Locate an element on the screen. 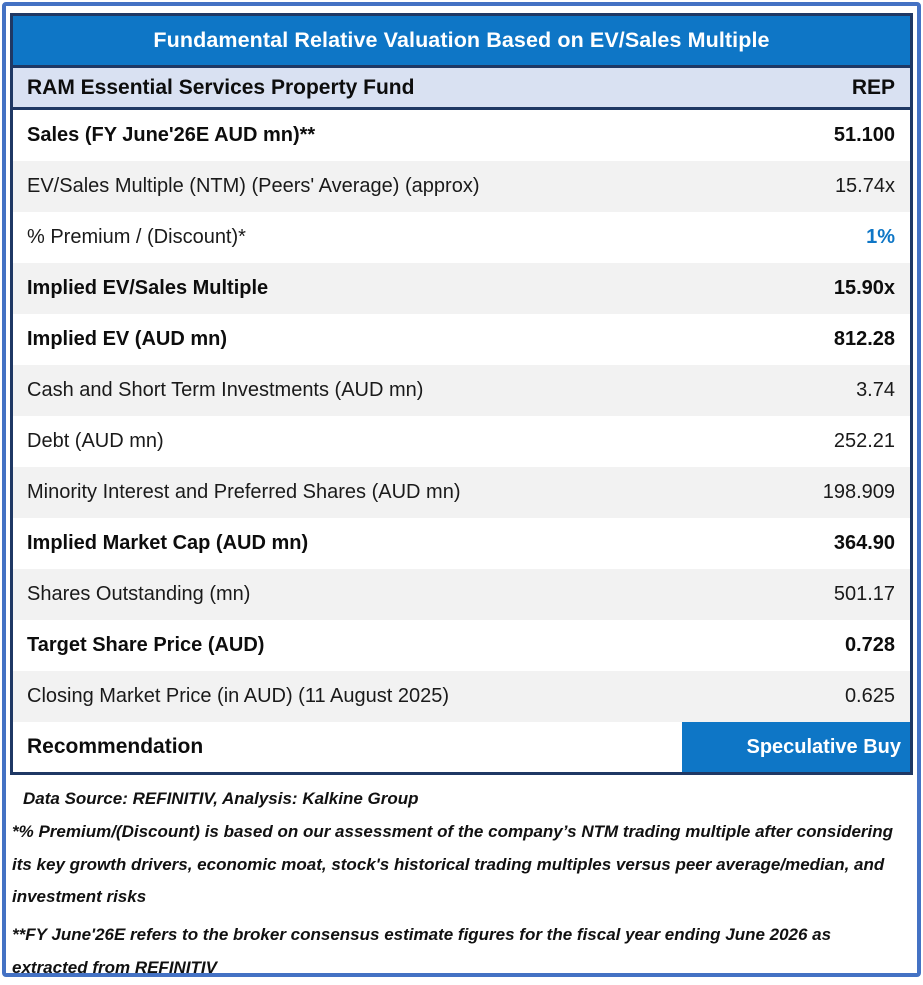 The width and height of the screenshot is (923, 985). recommendation-label: Recommendation is located at coordinates (115, 746).